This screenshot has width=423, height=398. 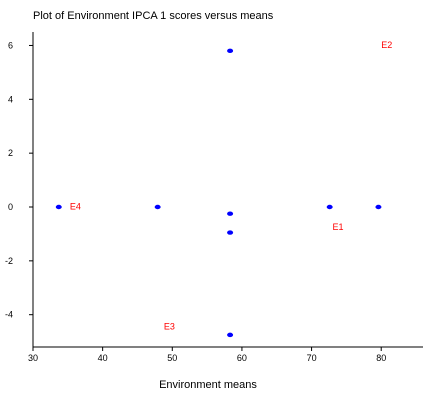 I want to click on x-tick-label: 50, so click(x=172, y=358).